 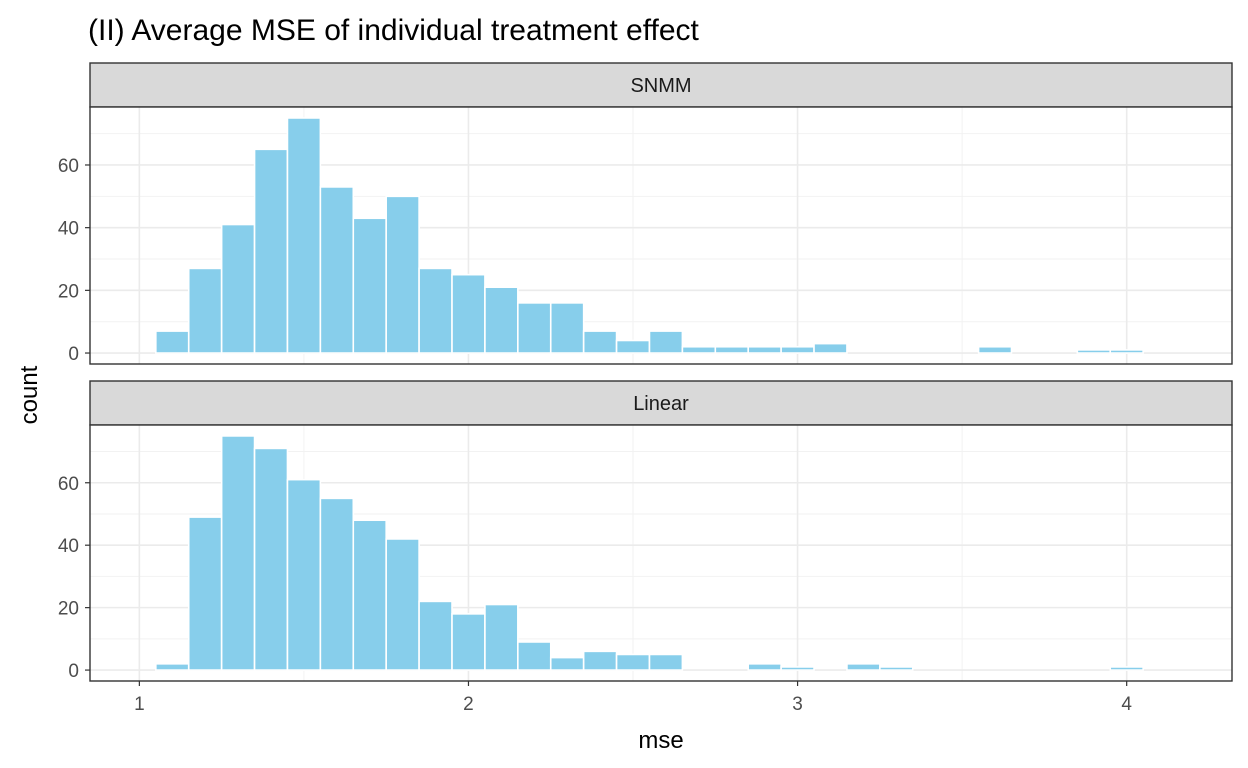 What do you see at coordinates (797, 704) in the screenshot?
I see `x-tick-label: 3` at bounding box center [797, 704].